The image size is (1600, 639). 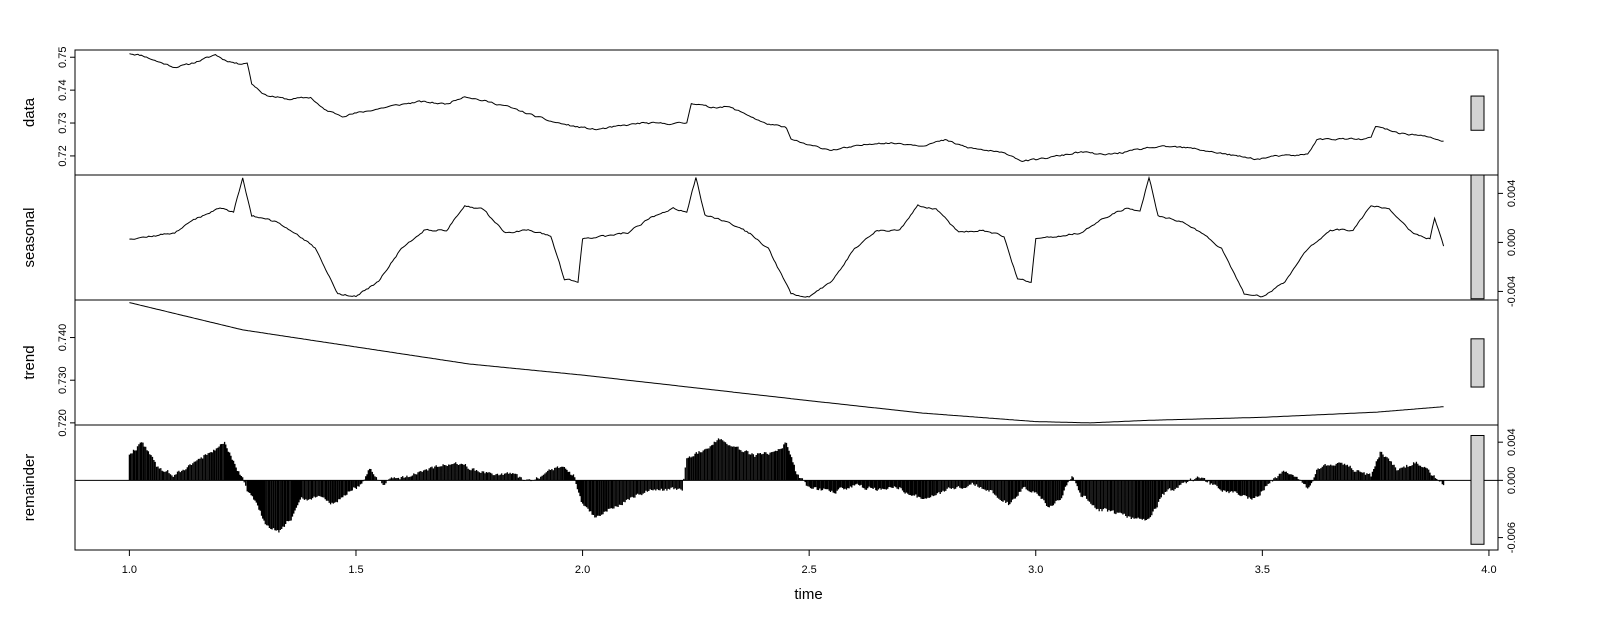 I want to click on y-tick-label-data: 0.73, so click(x=63, y=122).